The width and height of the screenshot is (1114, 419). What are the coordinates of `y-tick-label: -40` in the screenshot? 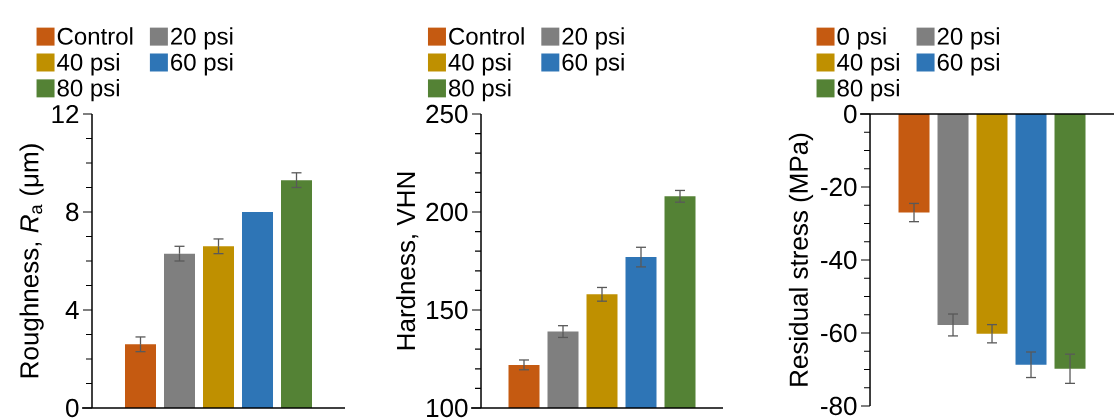 It's located at (839, 260).